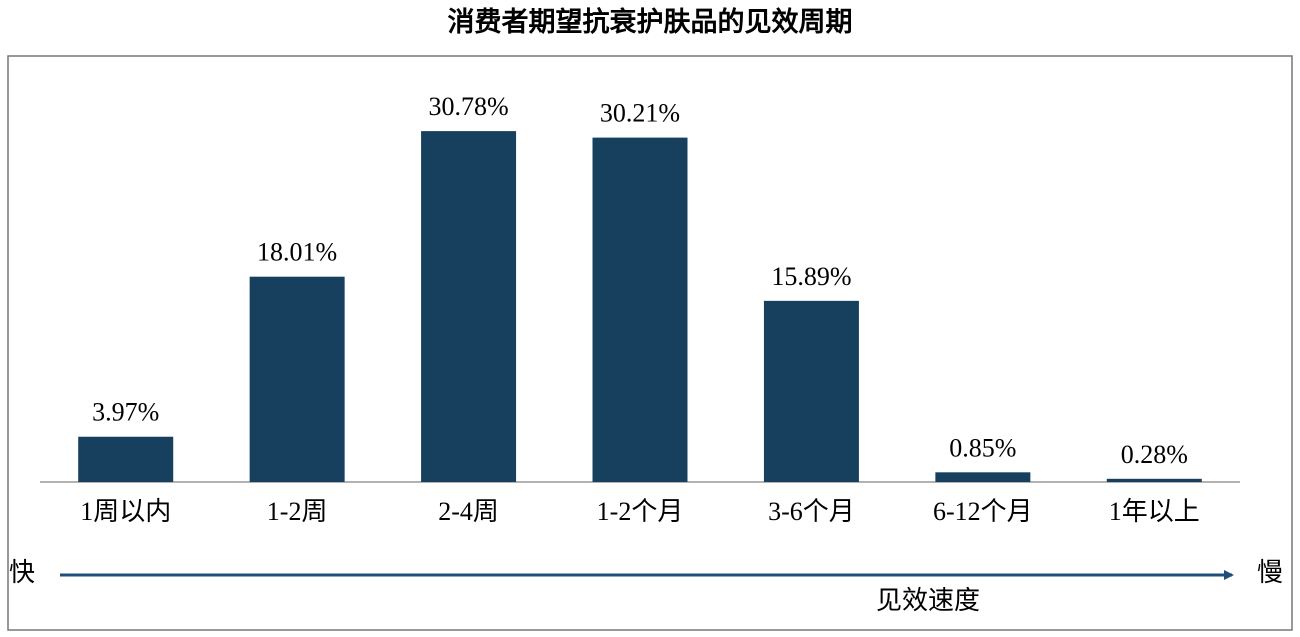  What do you see at coordinates (125, 412) in the screenshot?
I see `value-label: 3.97%` at bounding box center [125, 412].